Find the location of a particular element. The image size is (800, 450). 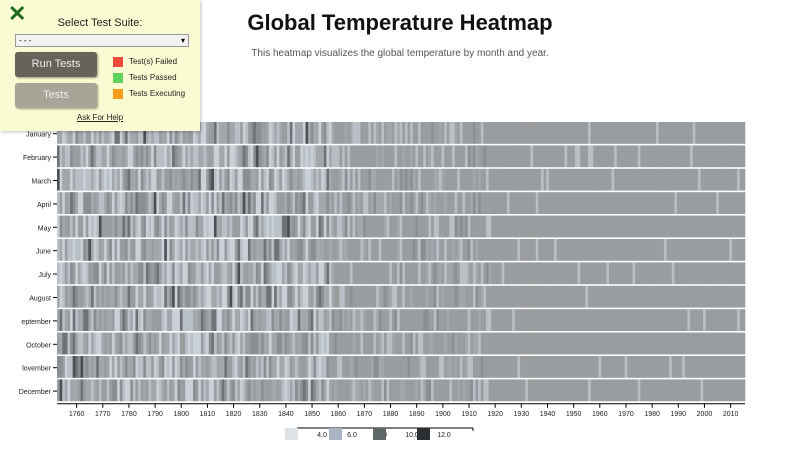

close-icon: ✕ is located at coordinates (17, 13).